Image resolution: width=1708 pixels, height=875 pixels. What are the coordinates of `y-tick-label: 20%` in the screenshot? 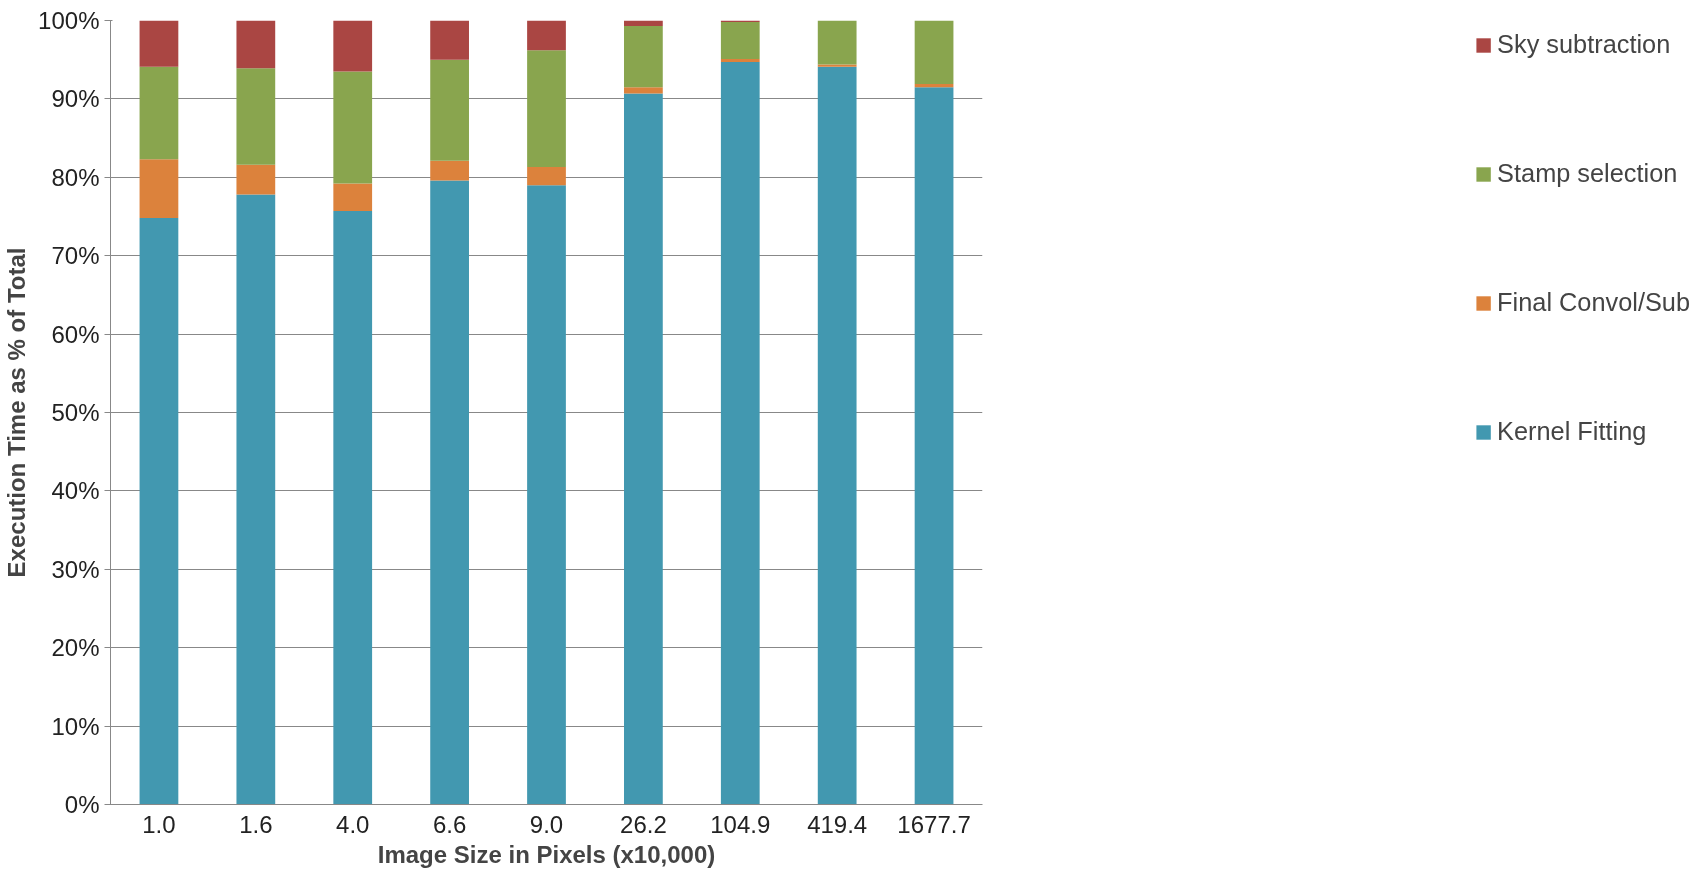 It's located at (75, 648).